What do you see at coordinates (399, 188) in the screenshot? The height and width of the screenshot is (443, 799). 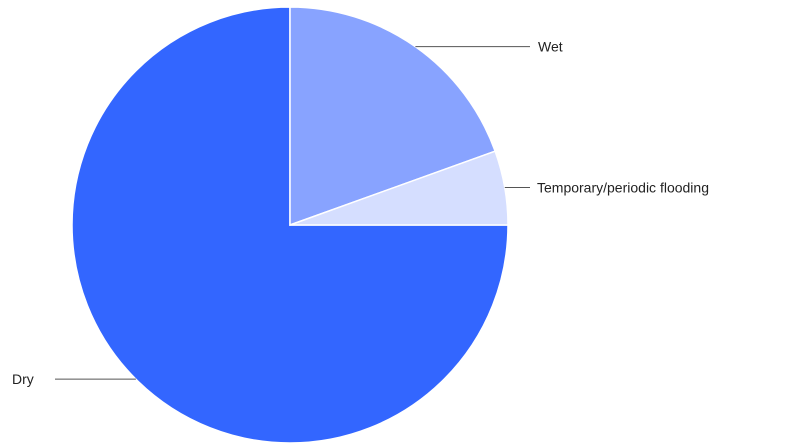 I see `pie-slice-temporary-periodic-flooding` at bounding box center [399, 188].